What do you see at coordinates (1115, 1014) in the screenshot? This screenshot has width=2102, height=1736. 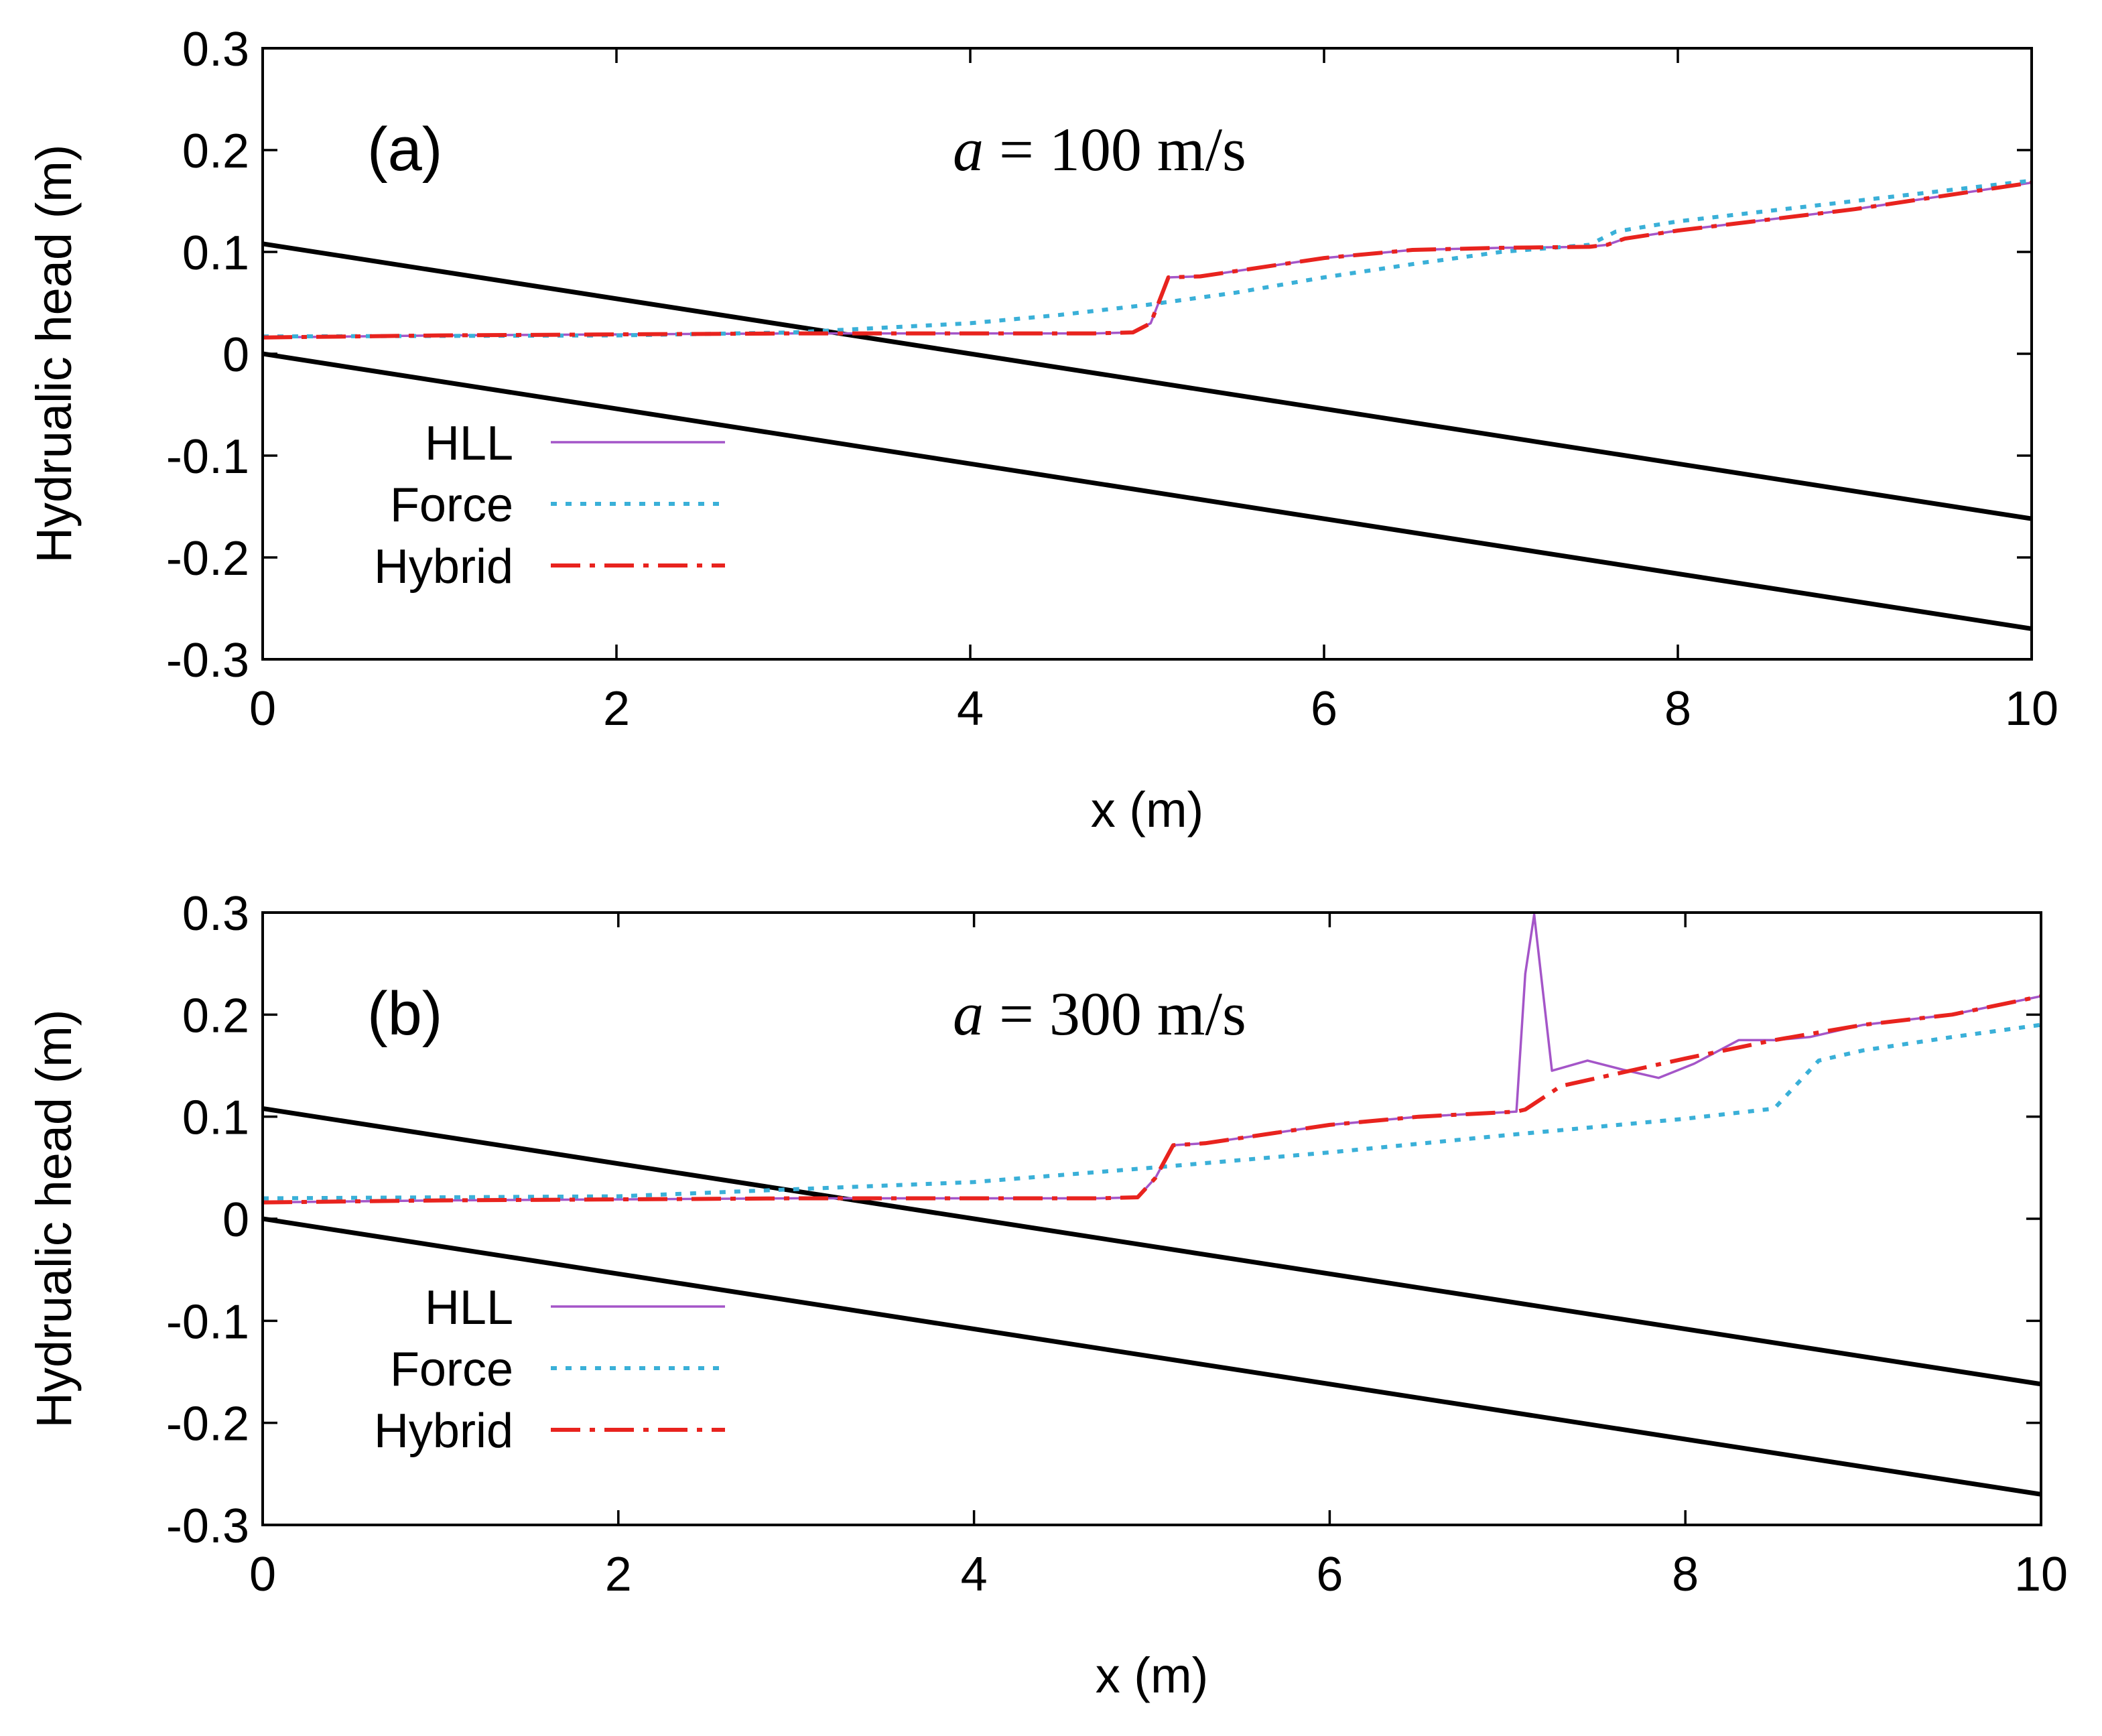 I see `wave-speed-value: = 300 m/s` at bounding box center [1115, 1014].